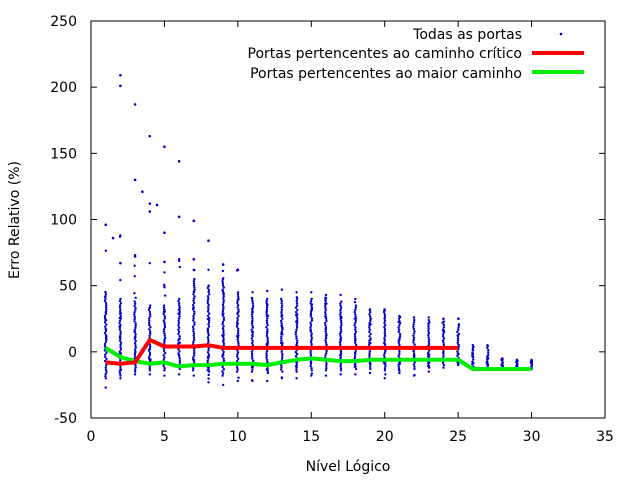  I want to click on x-tick-label: 20, so click(385, 437).